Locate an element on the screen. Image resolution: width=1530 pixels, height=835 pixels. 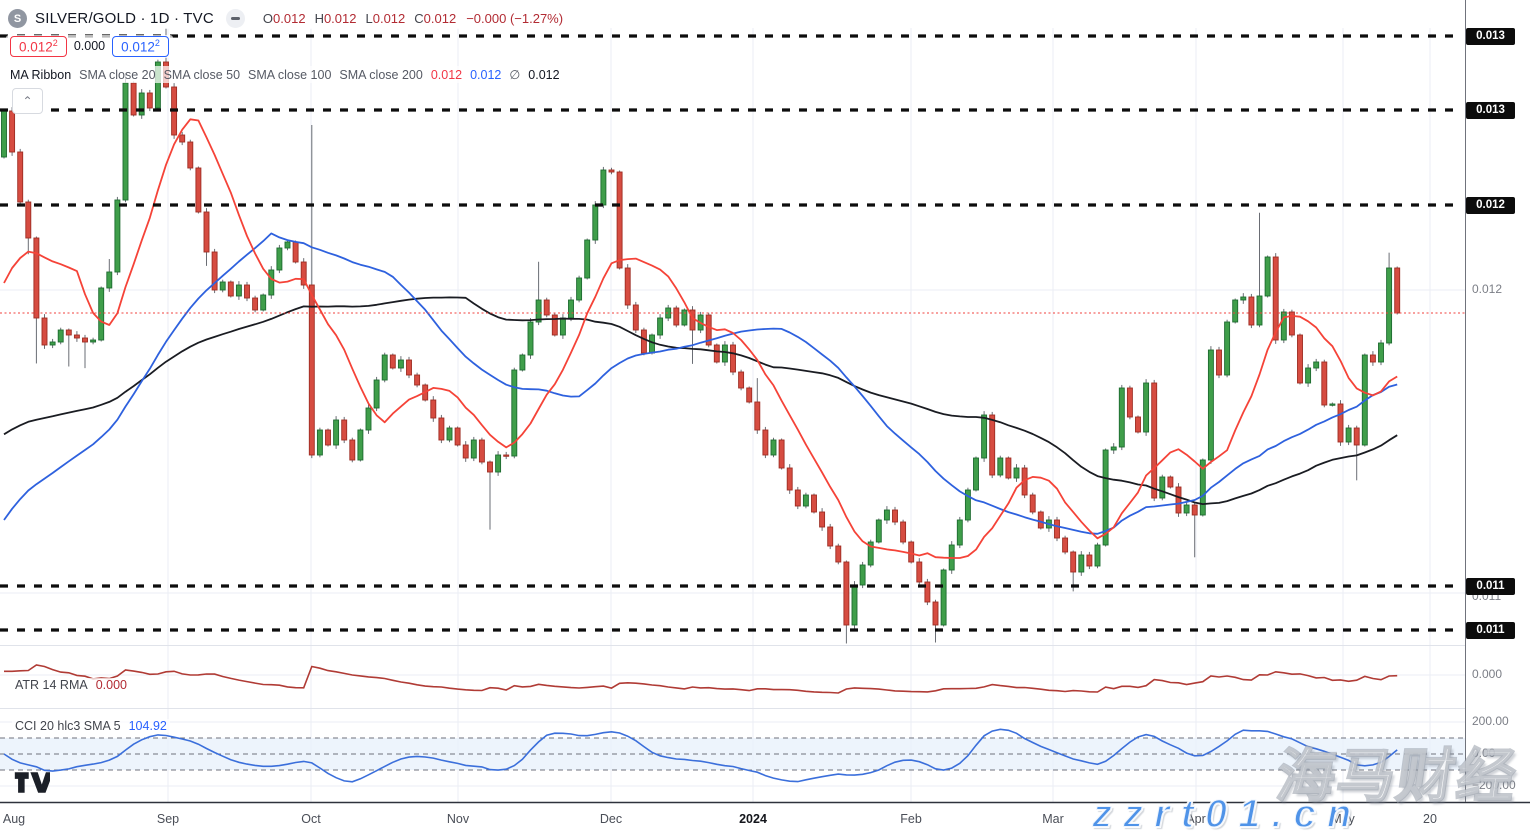
atr-label: ATR 14 RMA is located at coordinates (51, 685).